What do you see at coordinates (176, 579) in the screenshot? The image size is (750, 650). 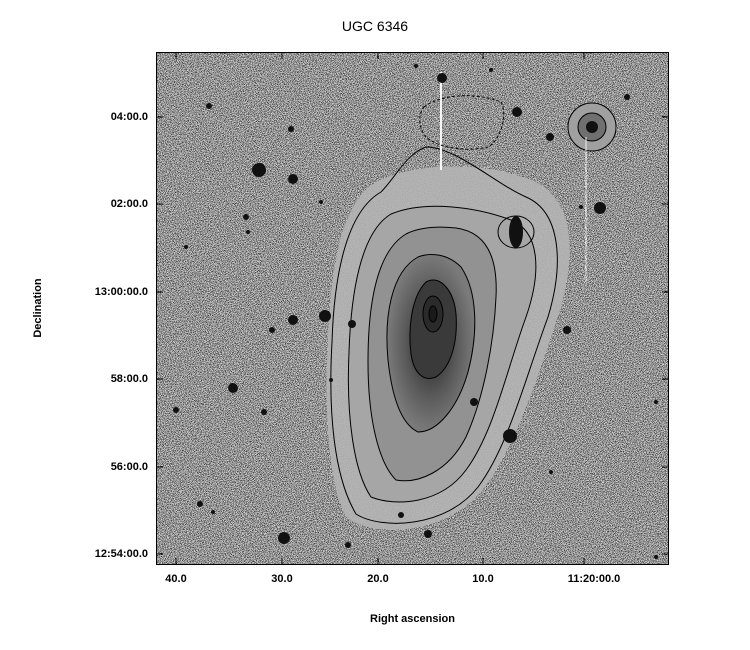 I see `x-tick-label: 40.0` at bounding box center [176, 579].